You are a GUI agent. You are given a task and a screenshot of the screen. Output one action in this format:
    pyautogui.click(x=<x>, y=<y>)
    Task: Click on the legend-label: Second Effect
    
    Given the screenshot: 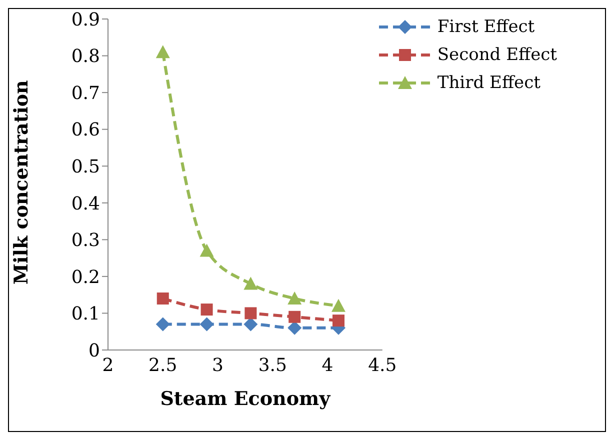 What is the action you would take?
    pyautogui.click(x=497, y=55)
    